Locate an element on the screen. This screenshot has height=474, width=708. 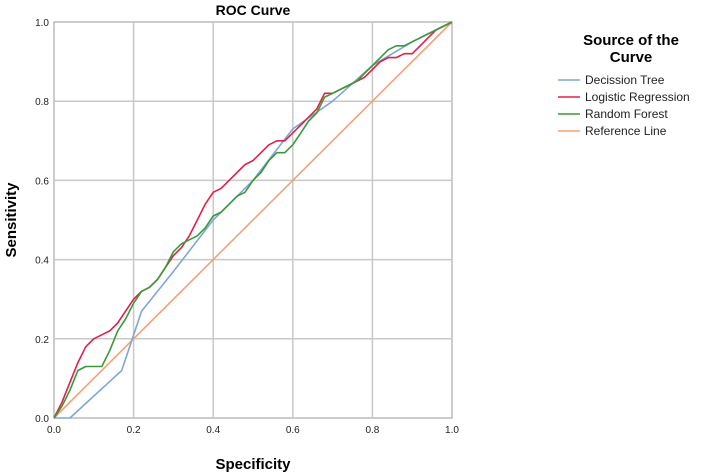
x-tick-label: 0.6 is located at coordinates (293, 430).